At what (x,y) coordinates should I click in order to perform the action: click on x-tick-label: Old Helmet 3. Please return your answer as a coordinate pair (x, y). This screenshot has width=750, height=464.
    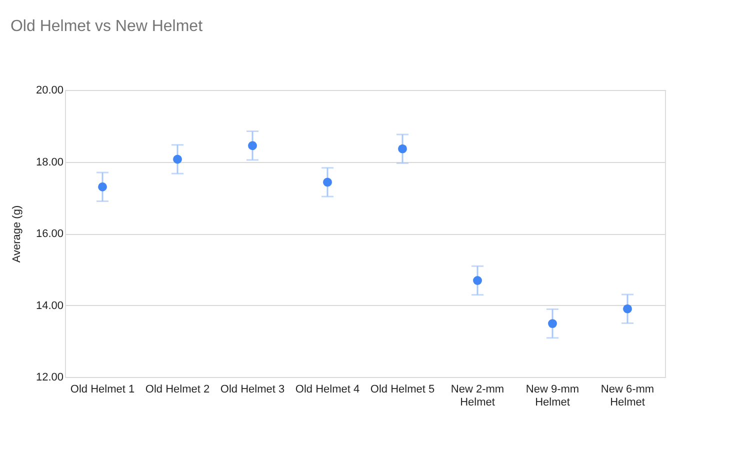
    Looking at the image, I should click on (252, 390).